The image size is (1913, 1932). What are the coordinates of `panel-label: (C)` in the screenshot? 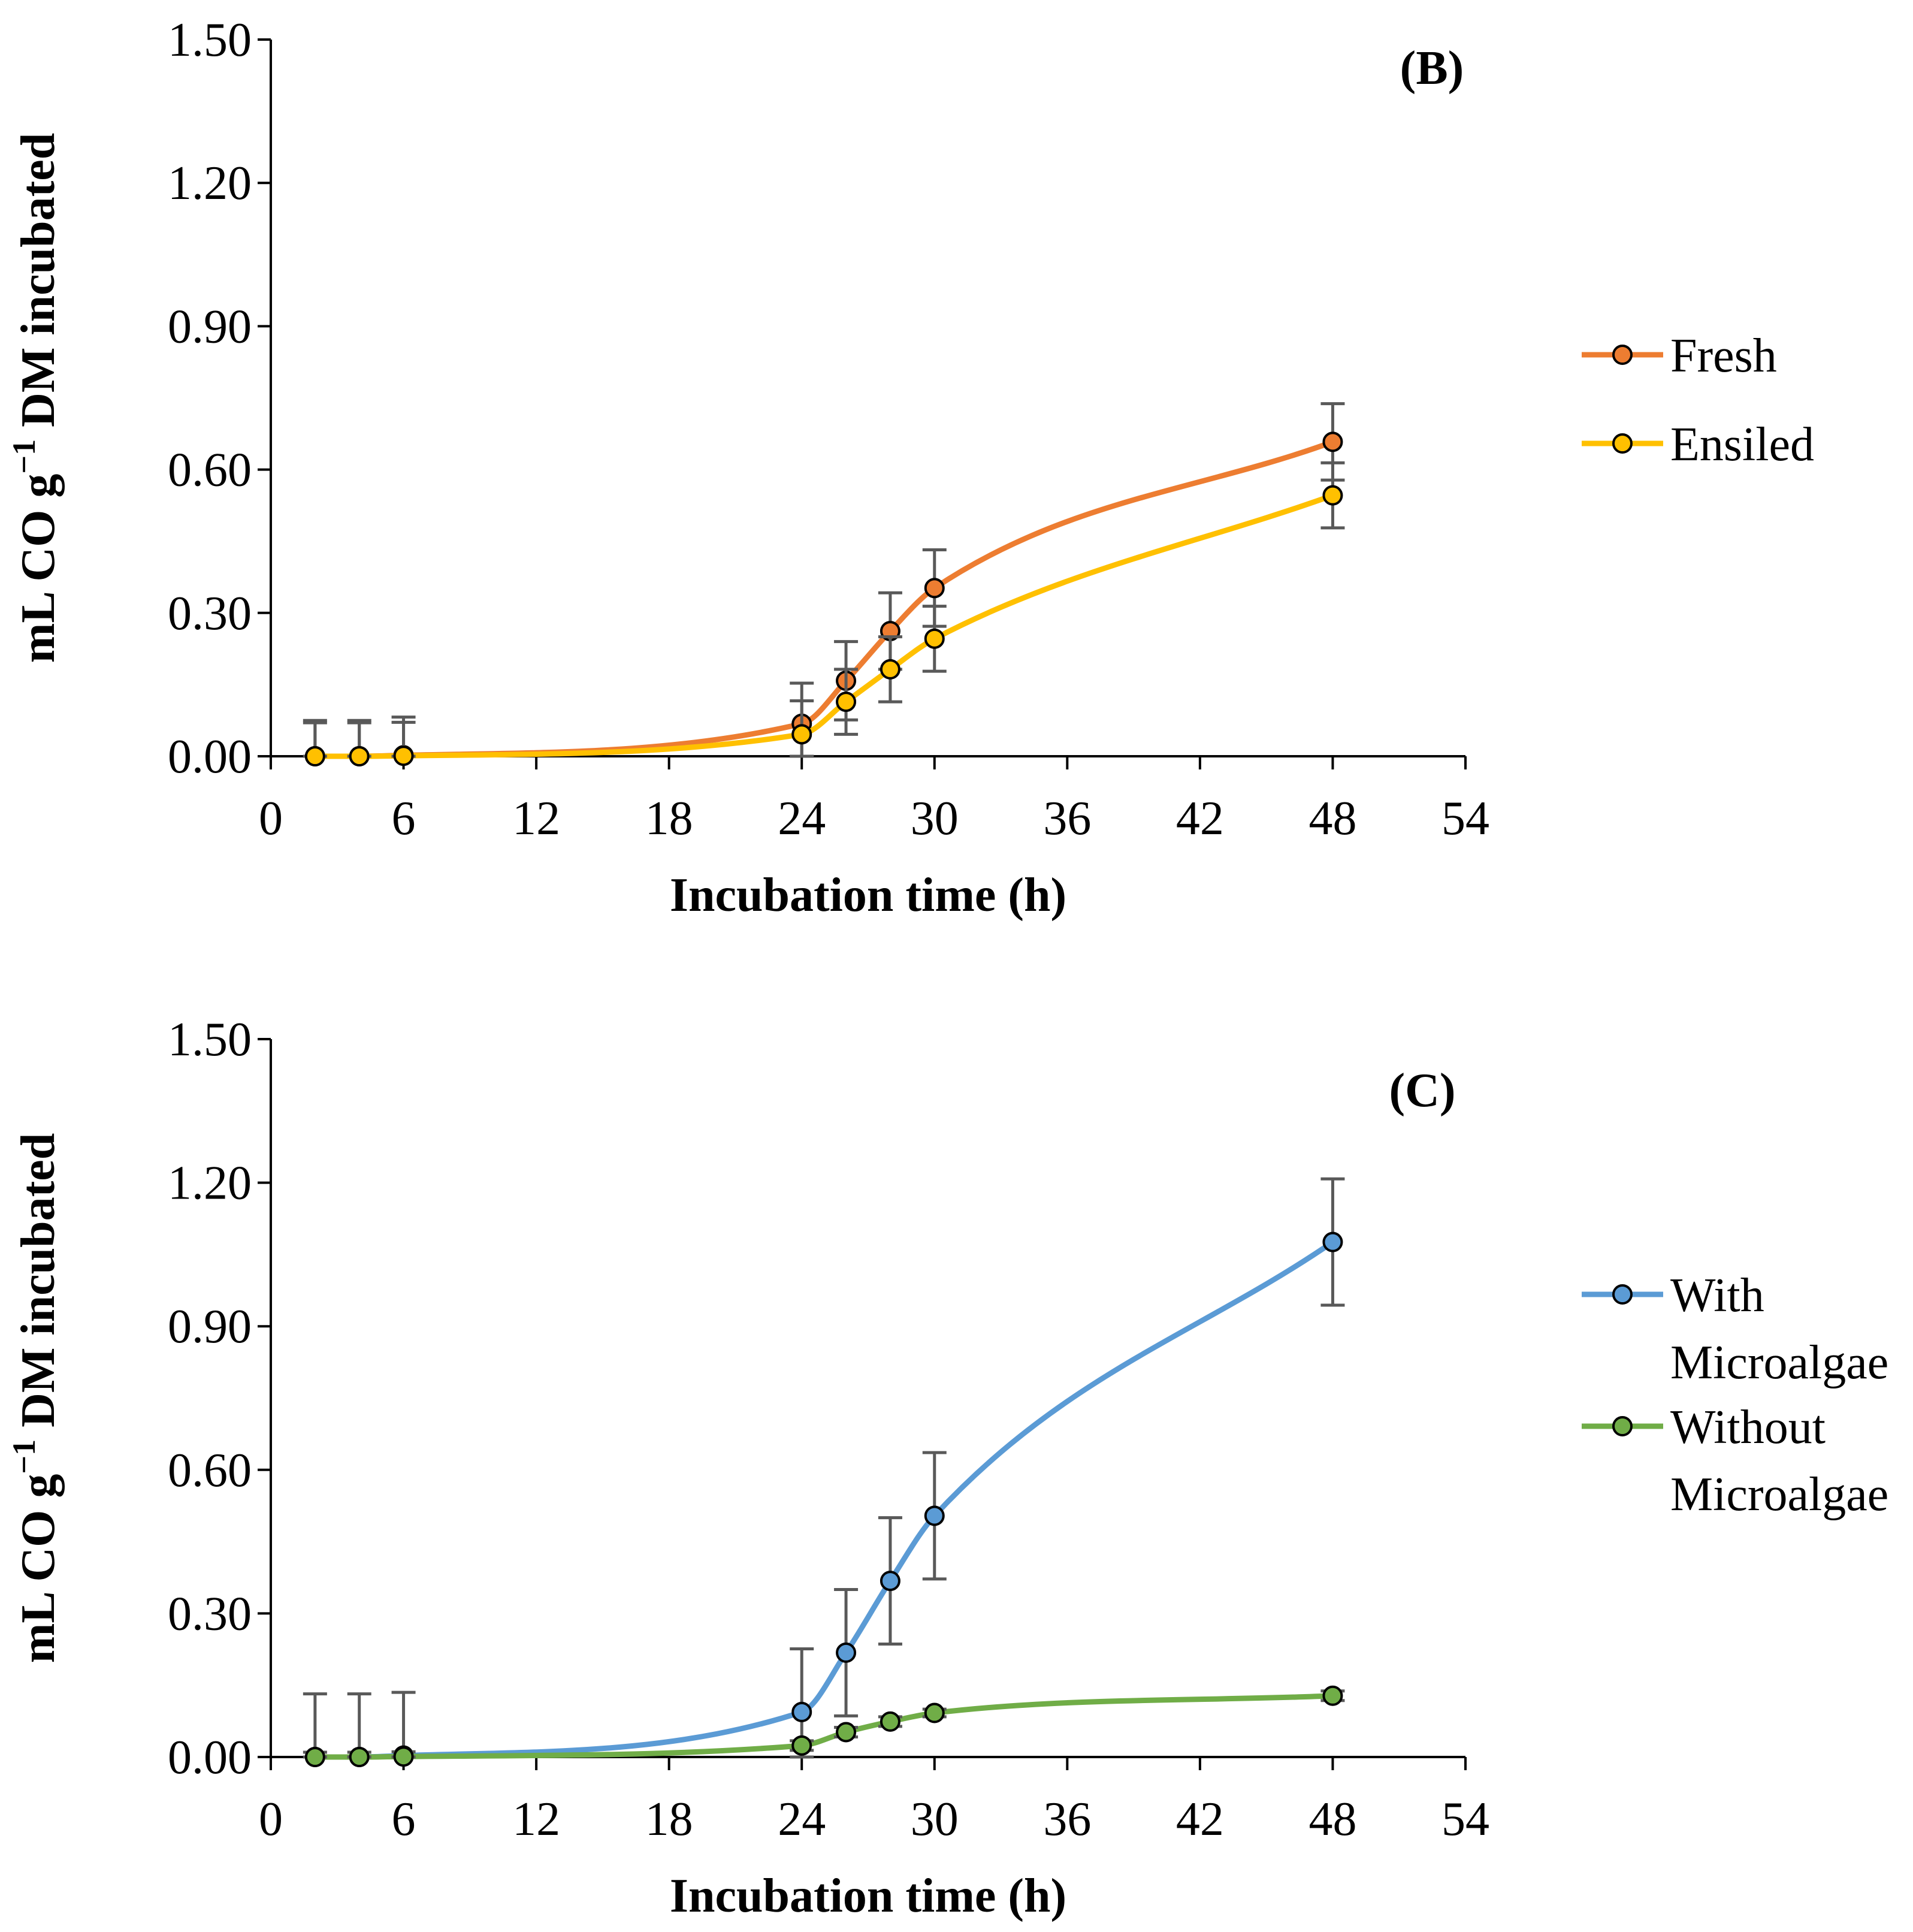 It's located at (1422, 1090).